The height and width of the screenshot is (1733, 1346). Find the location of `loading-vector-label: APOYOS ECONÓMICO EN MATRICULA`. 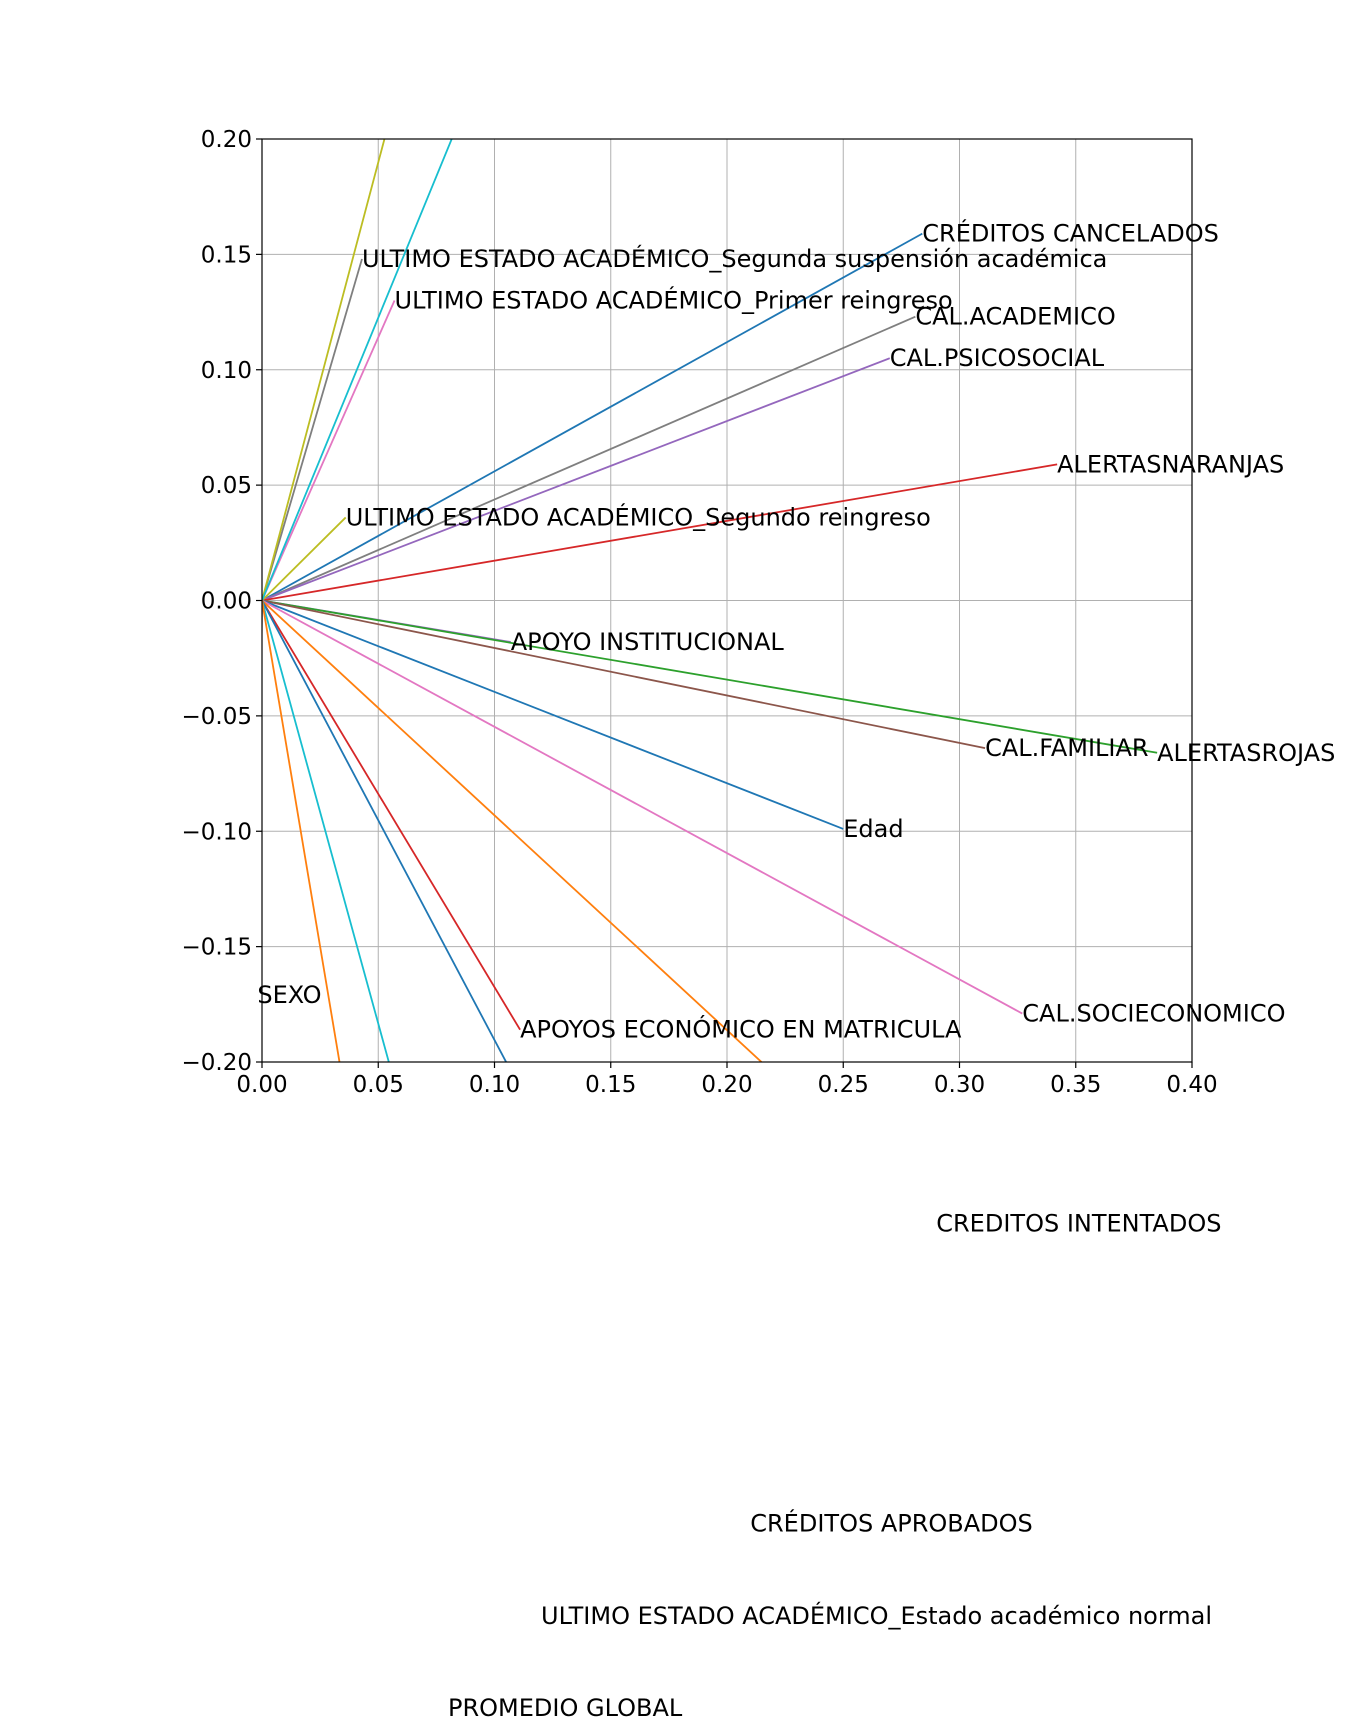

loading-vector-label: APOYOS ECONÓMICO EN MATRICULA is located at coordinates (741, 1029).